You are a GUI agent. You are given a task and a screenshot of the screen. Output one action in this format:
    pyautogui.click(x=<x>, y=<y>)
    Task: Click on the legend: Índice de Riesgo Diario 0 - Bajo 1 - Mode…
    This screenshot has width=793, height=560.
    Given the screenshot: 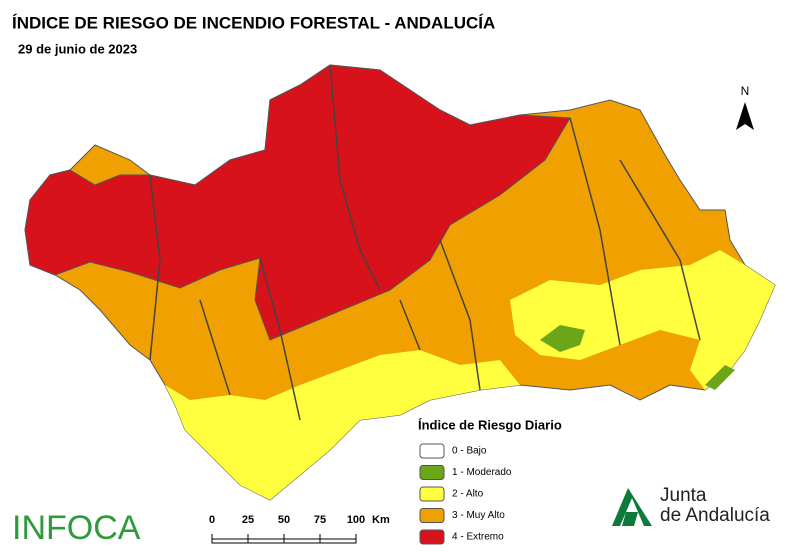 What is the action you would take?
    pyautogui.click(x=490, y=481)
    